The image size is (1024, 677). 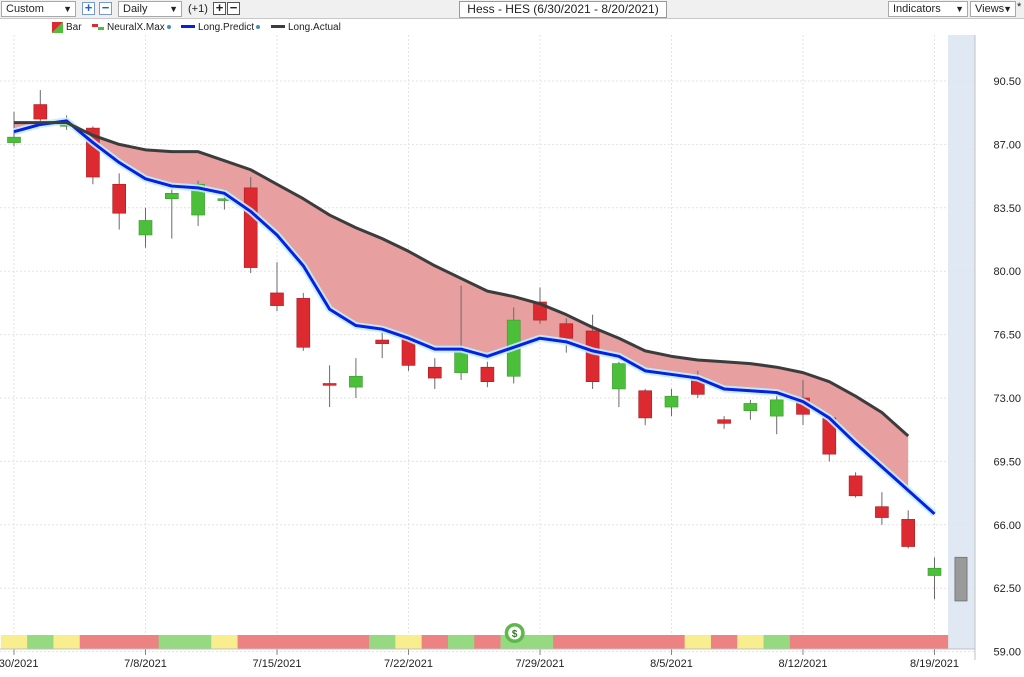 I want to click on views-menu: Views ▼, so click(x=993, y=9).